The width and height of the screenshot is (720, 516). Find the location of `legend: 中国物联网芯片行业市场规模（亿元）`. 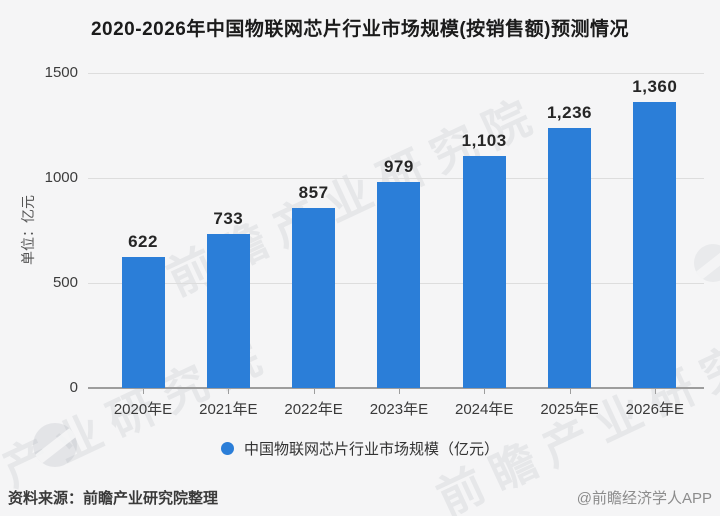

legend: 中国物联网芯片行业市场规模（亿元） is located at coordinates (360, 448).